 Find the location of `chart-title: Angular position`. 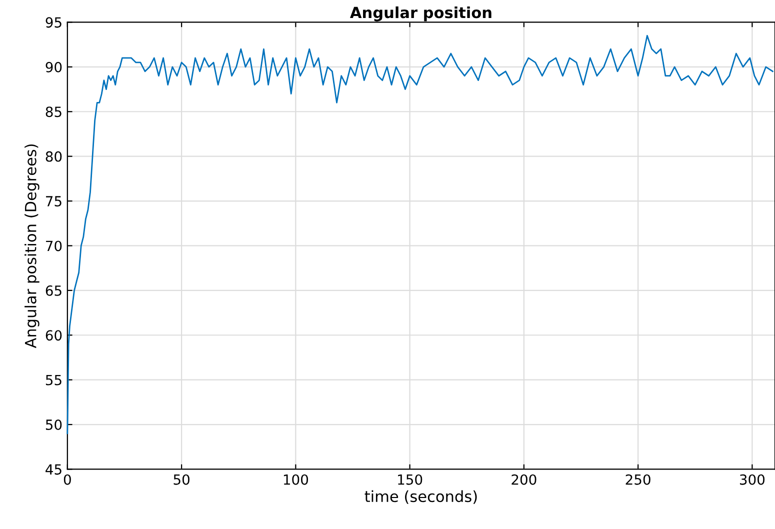

chart-title: Angular position is located at coordinates (421, 14).